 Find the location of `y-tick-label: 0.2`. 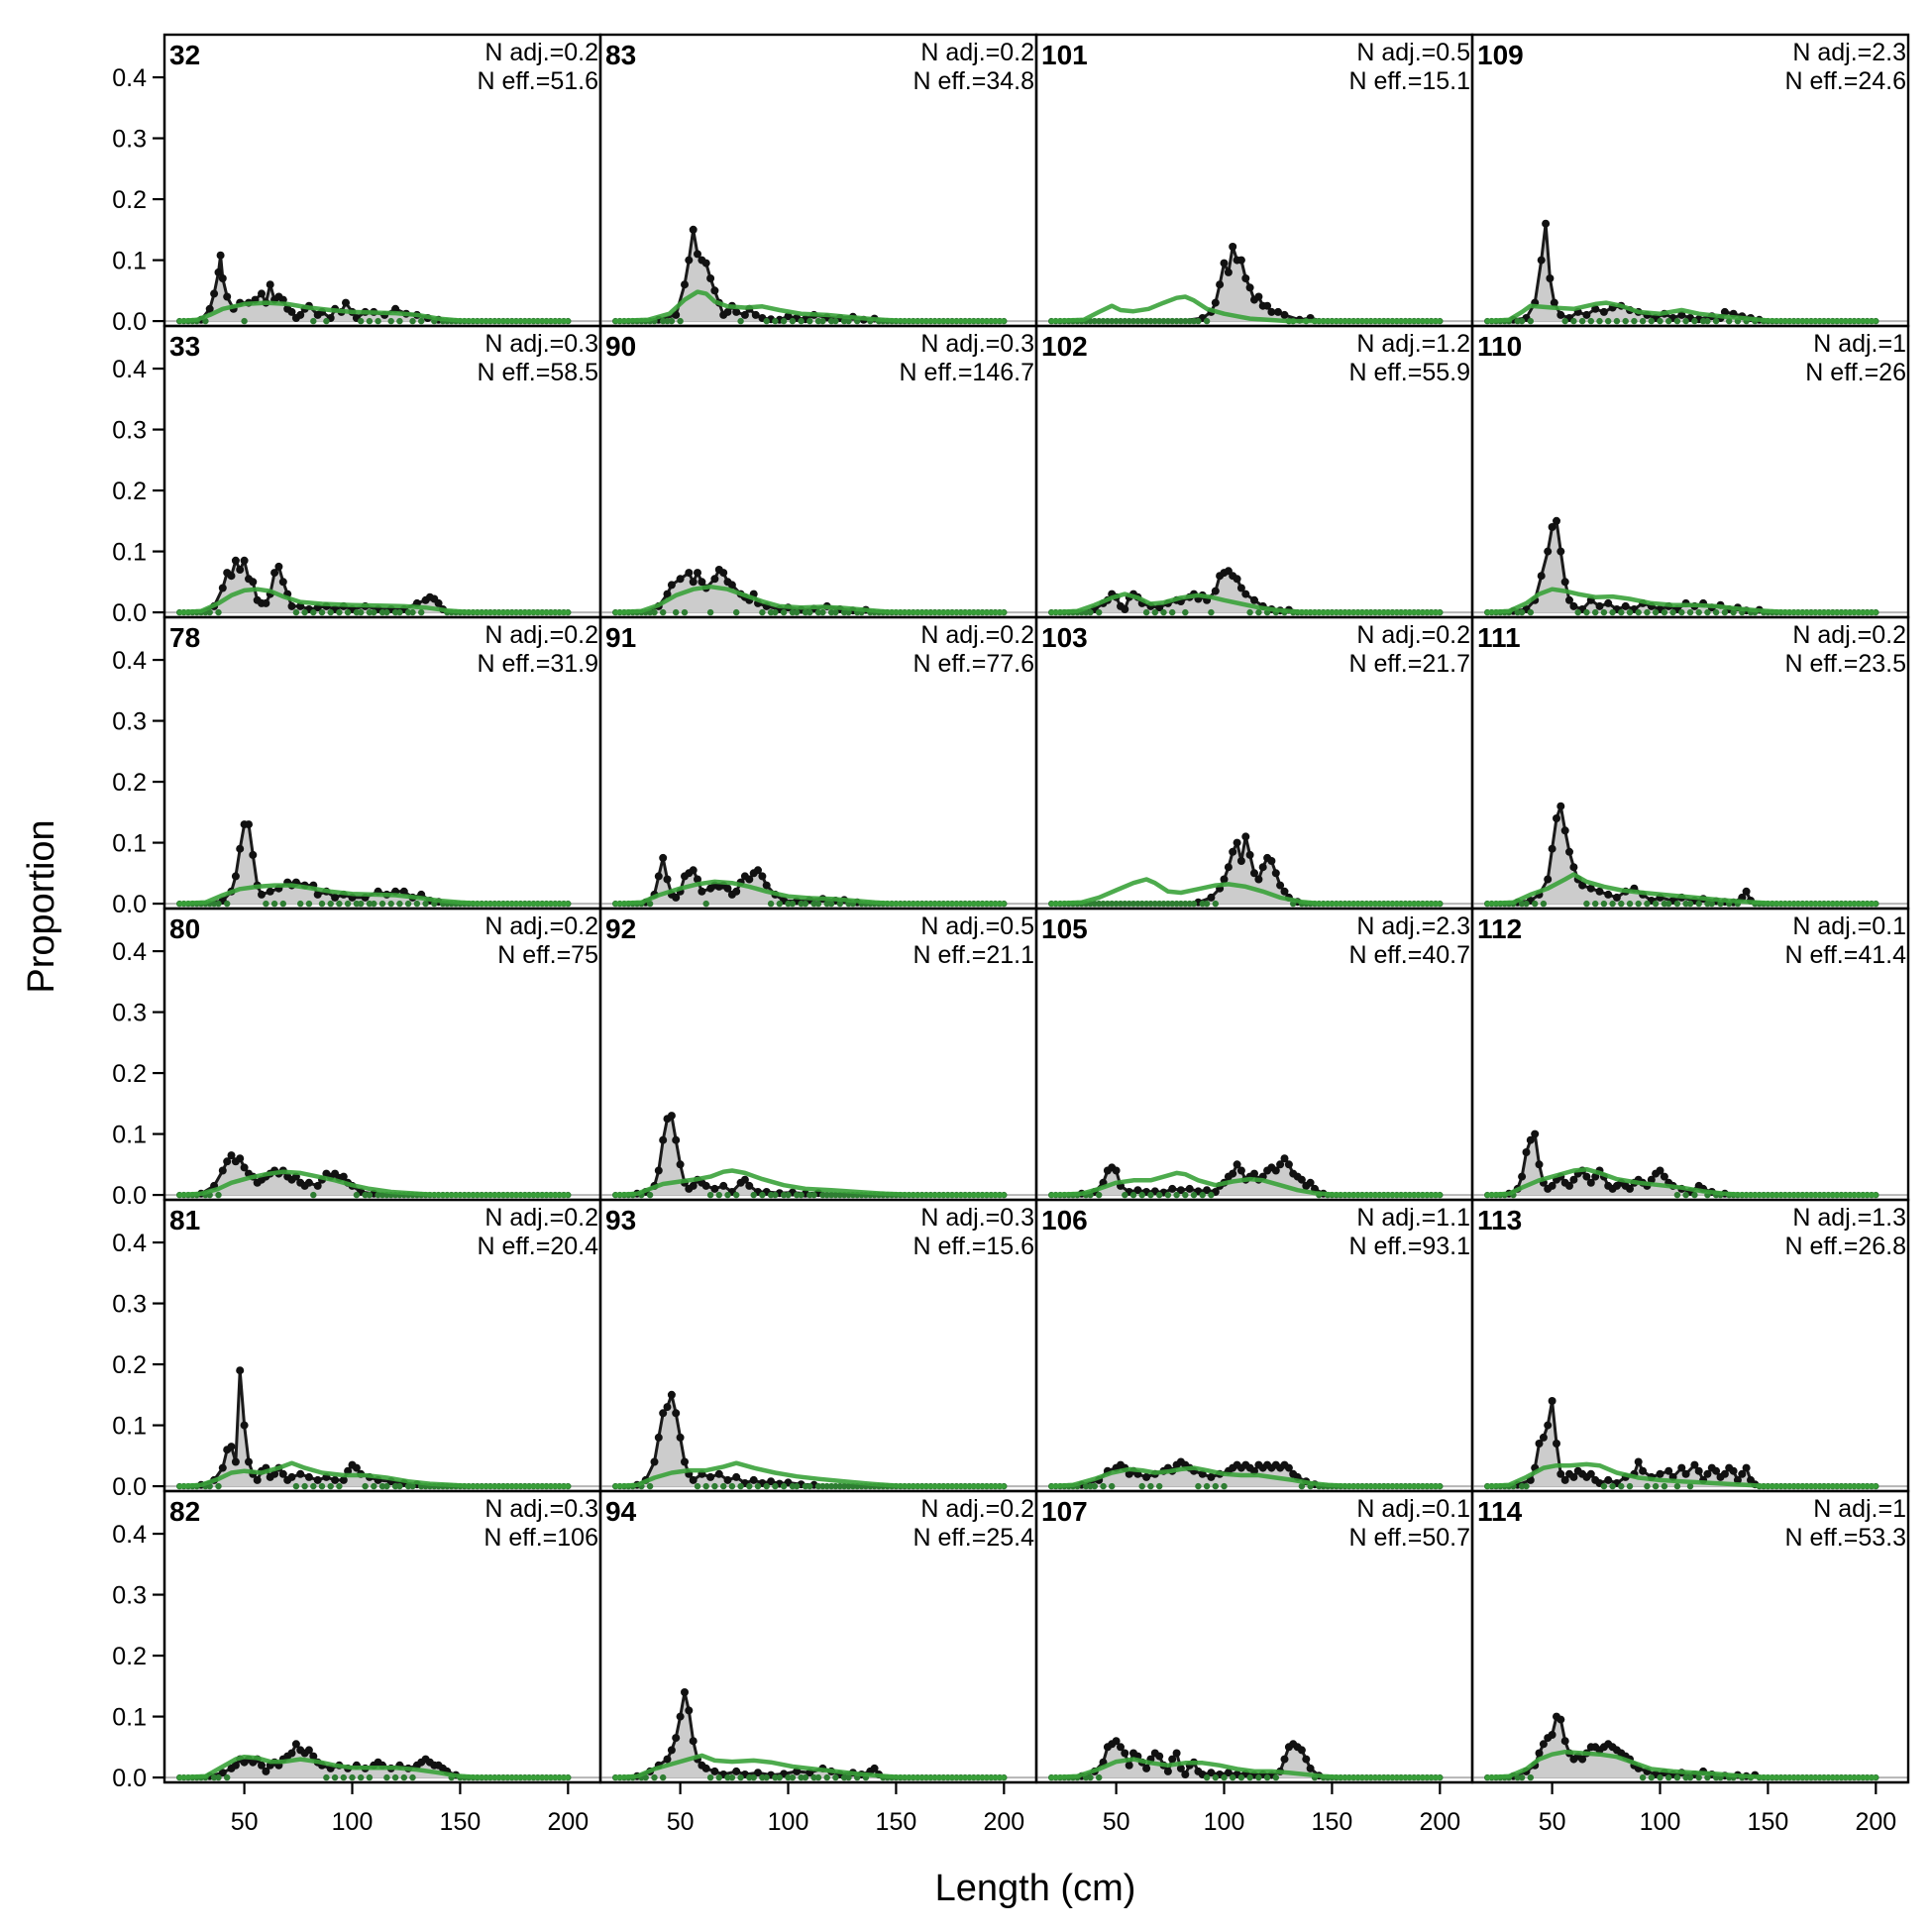

y-tick-label: 0.2 is located at coordinates (129, 492).